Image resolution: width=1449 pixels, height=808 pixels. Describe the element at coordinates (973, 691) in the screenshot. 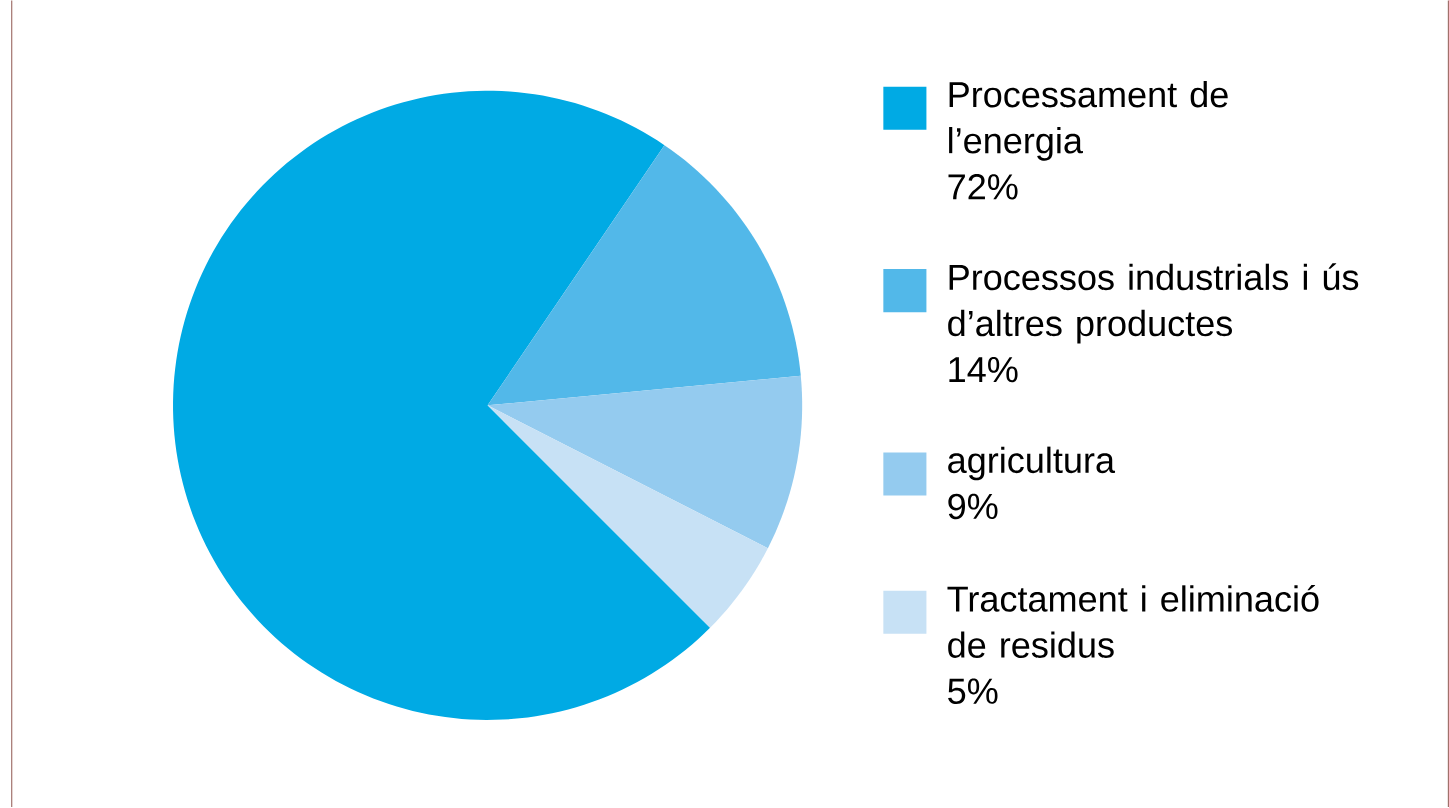

I see `data-label: 5%` at that location.